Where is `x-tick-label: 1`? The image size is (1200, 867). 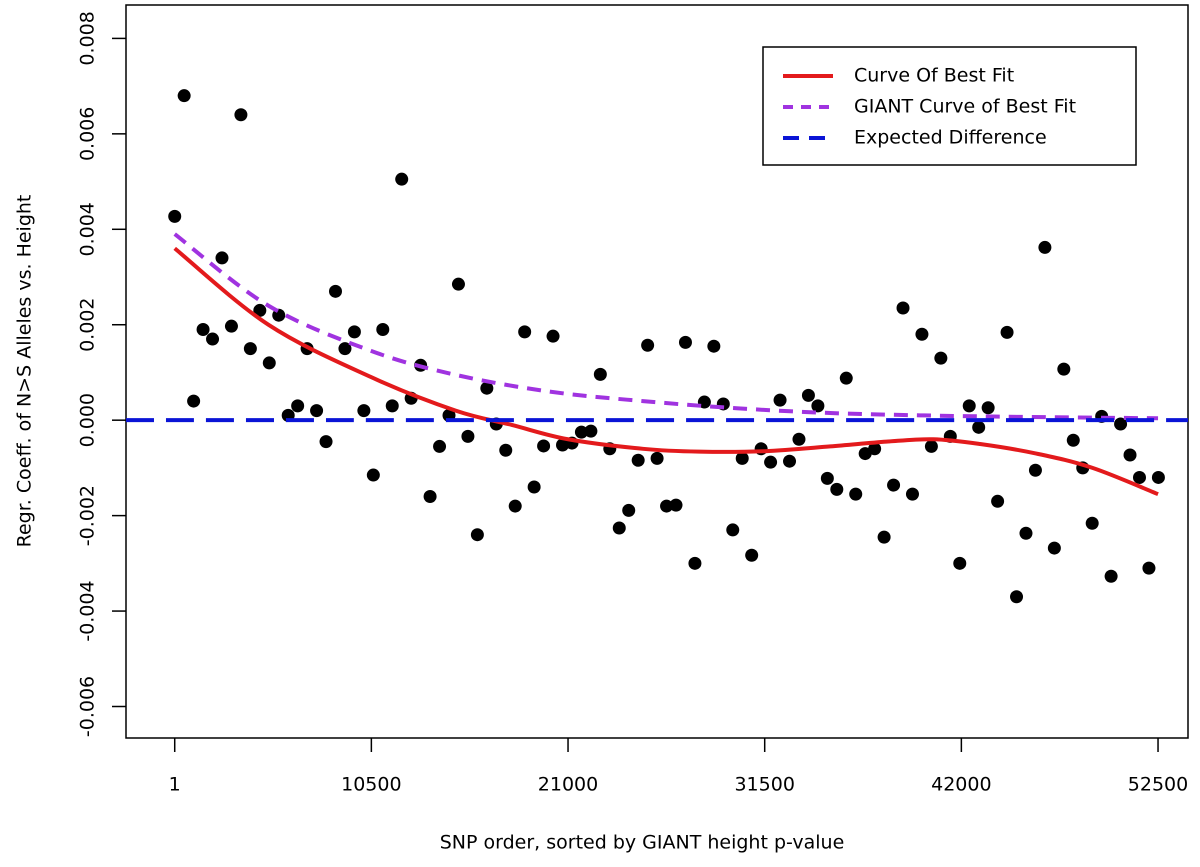
x-tick-label: 1 is located at coordinates (175, 785).